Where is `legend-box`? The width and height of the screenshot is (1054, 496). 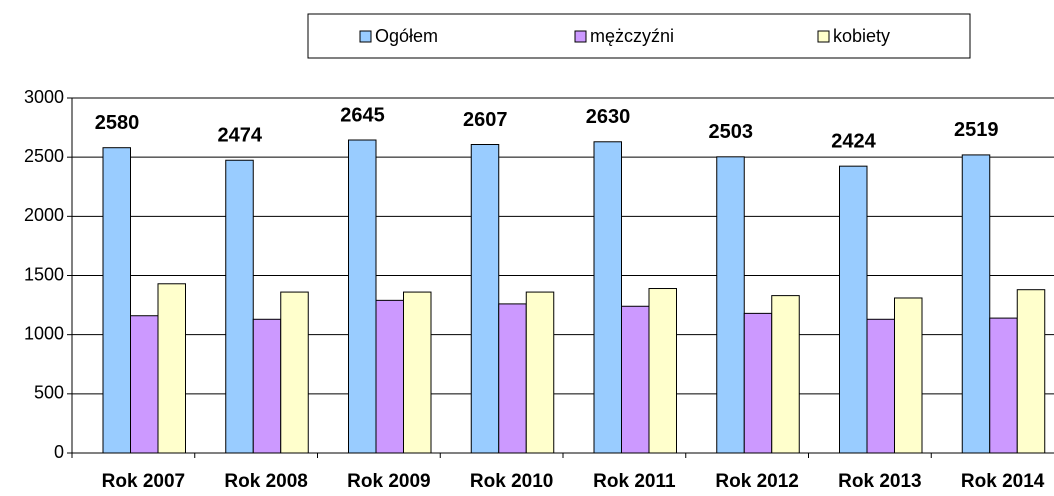 legend-box is located at coordinates (639, 36).